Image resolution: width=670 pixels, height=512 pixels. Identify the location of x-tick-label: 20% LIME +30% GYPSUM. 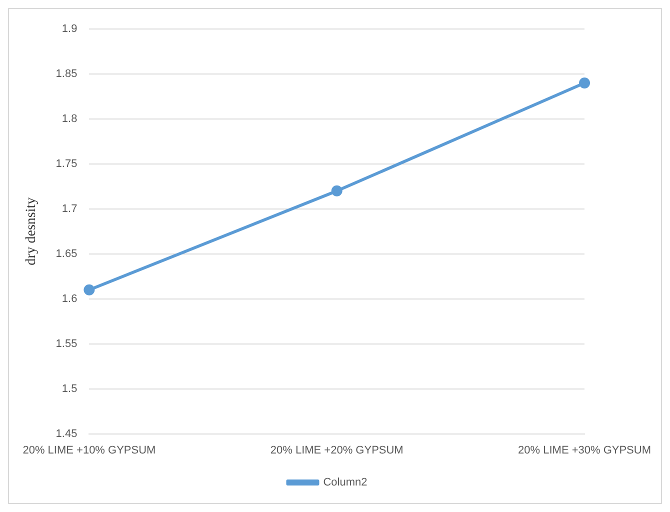
(585, 450).